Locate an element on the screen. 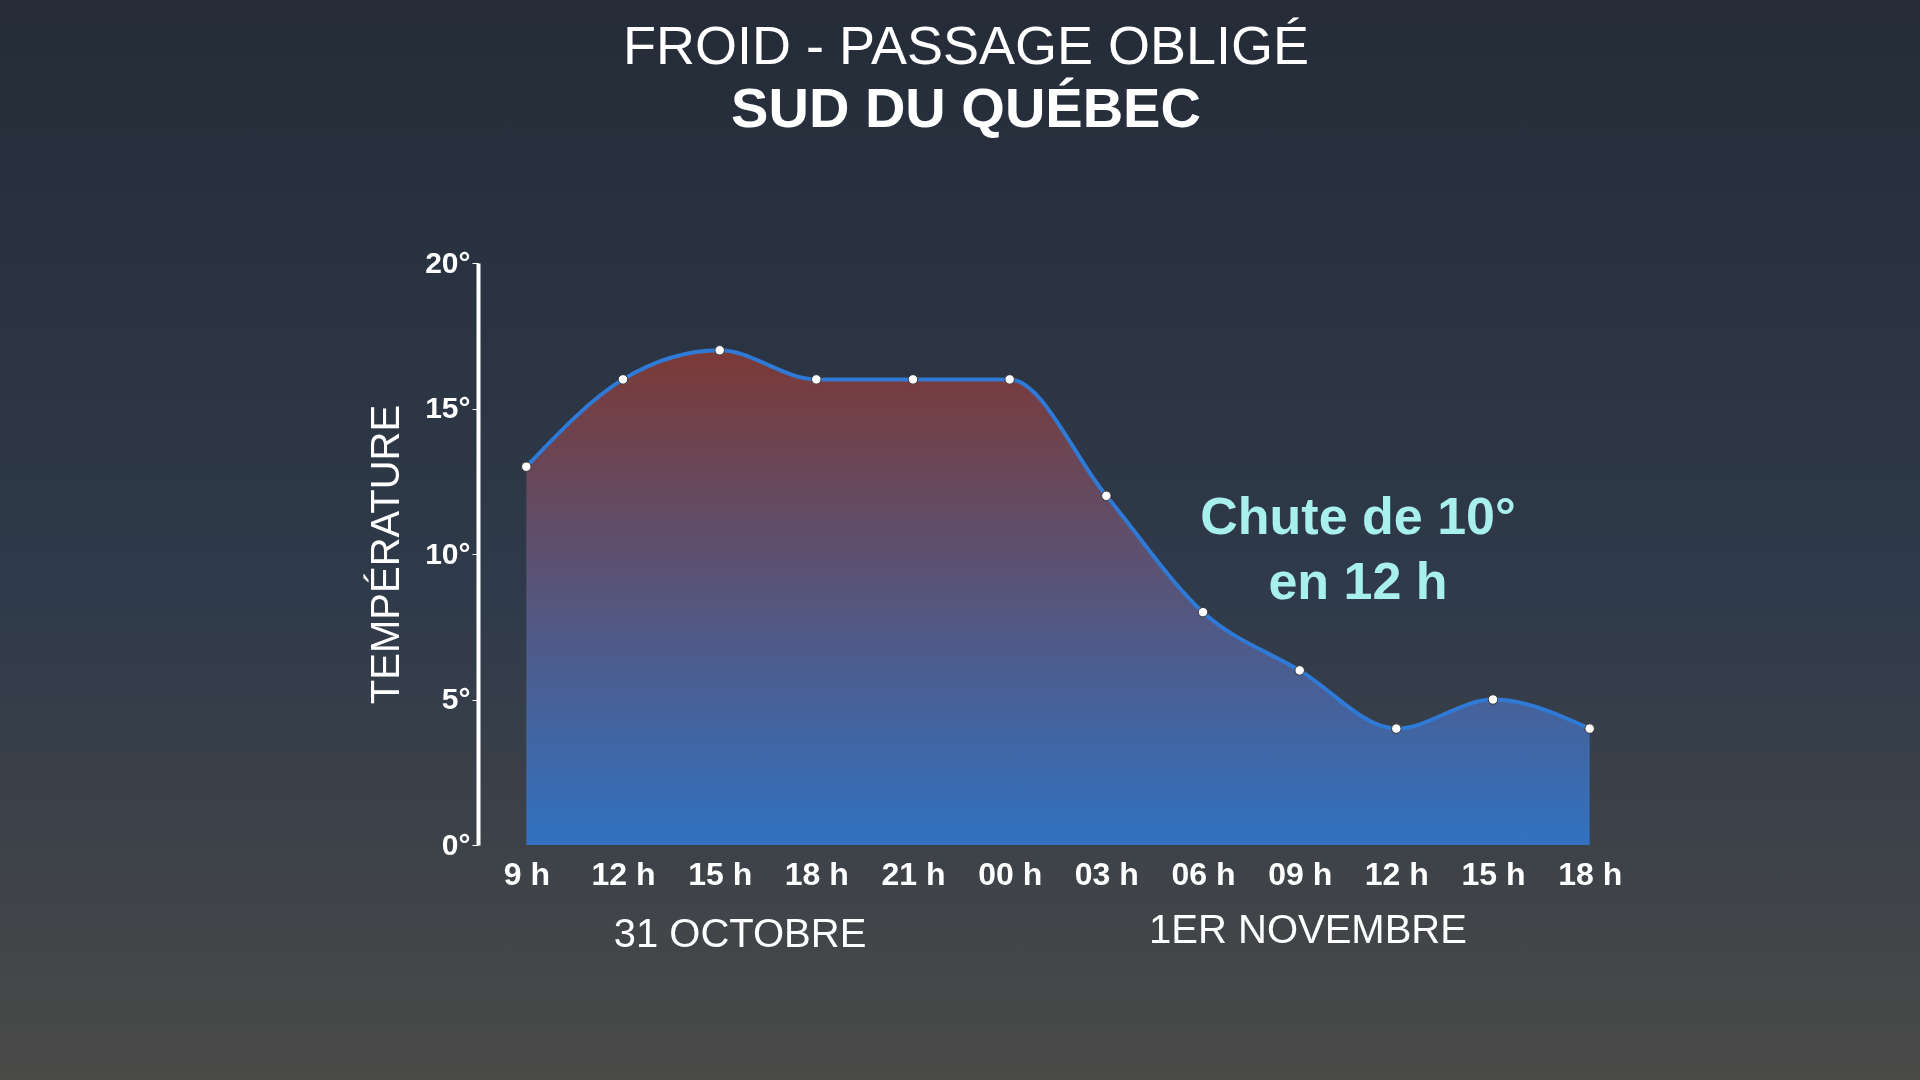  x-tick-label: 21 h is located at coordinates (913, 873).